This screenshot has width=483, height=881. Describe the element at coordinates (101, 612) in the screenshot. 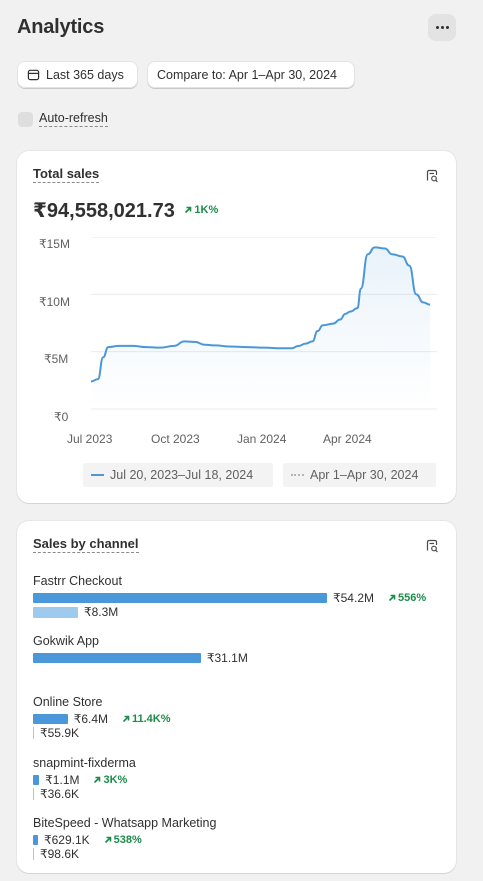

I see `channel-previous-value: ₹8.3M` at that location.